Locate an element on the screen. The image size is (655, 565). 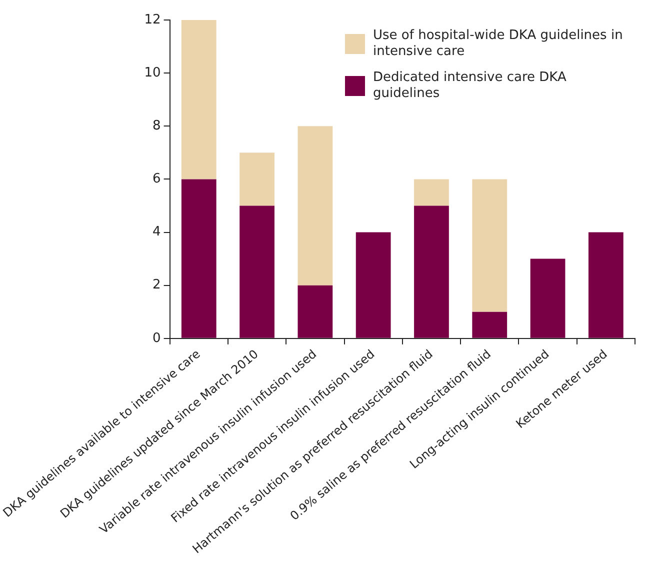
legend-label: Dedicated intensive care DKA guidelines is located at coordinates (470, 86).